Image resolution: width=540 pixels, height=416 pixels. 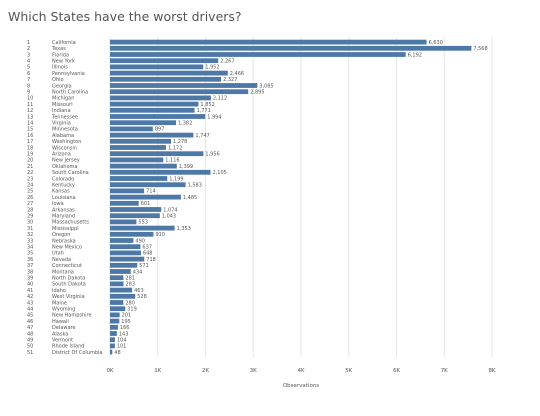 I want to click on rank-label: 47, so click(x=30, y=328).